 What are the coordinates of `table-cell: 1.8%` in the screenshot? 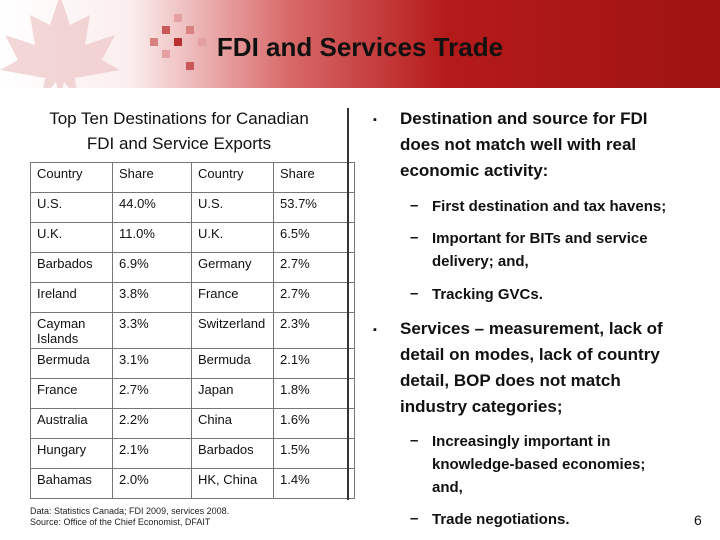 It's located at (314, 393).